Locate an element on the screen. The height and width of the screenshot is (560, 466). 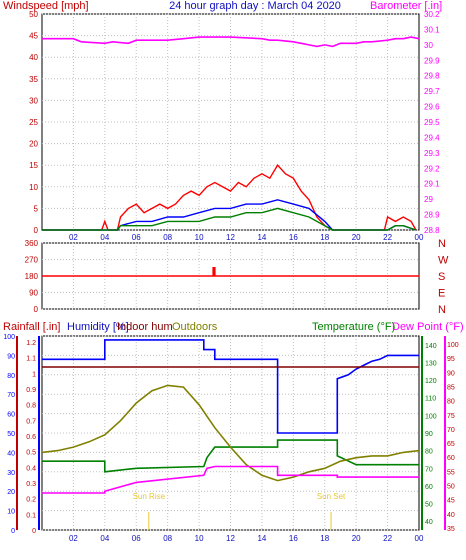
wind-direction-line is located at coordinates (230, 271).